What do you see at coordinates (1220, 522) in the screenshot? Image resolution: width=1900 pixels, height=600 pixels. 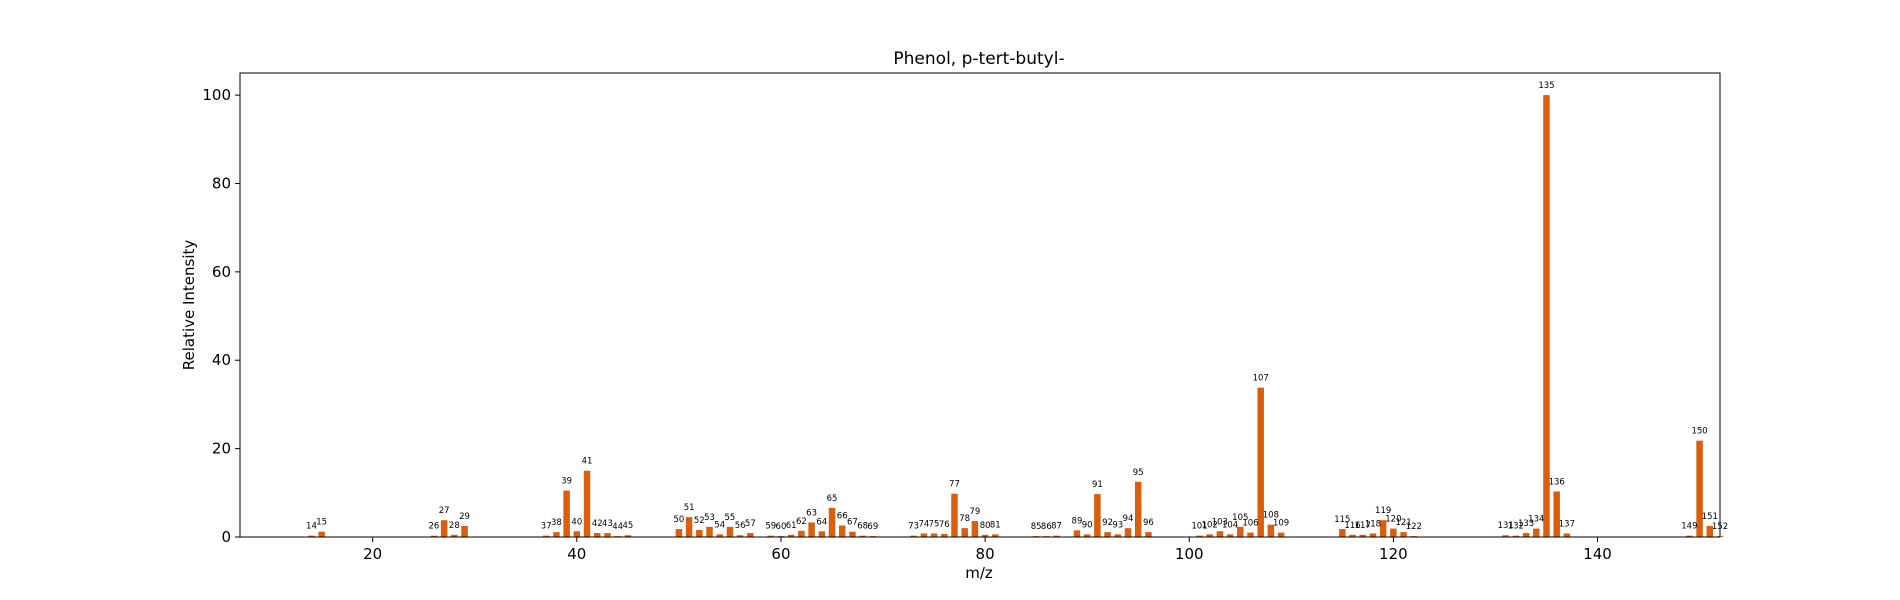 I see `peak-label-103: 103` at bounding box center [1220, 522].